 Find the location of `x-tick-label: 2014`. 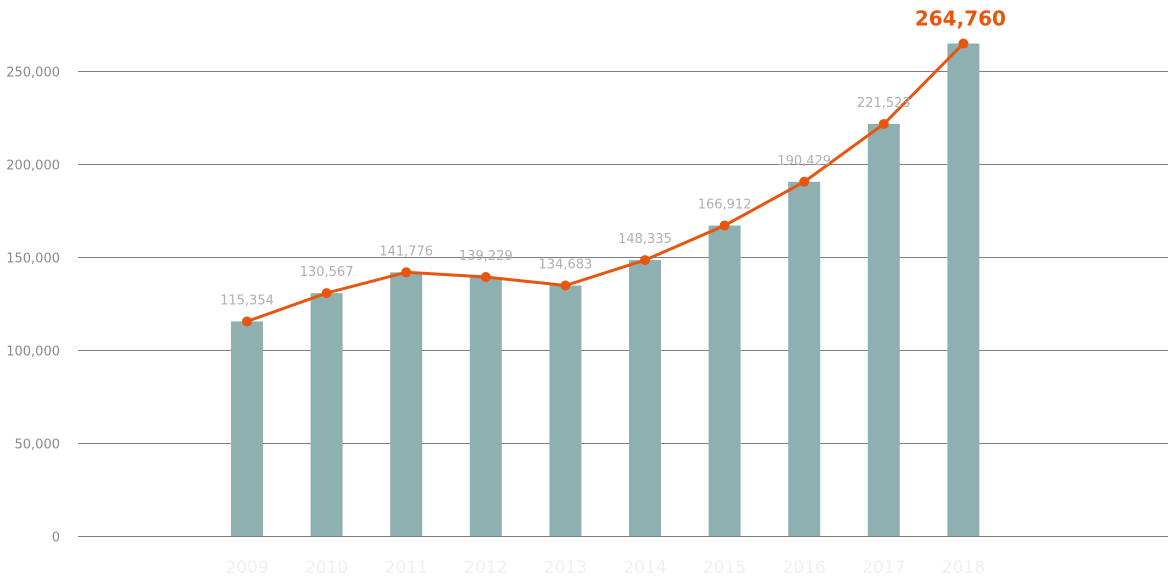

x-tick-label: 2014 is located at coordinates (644, 567).